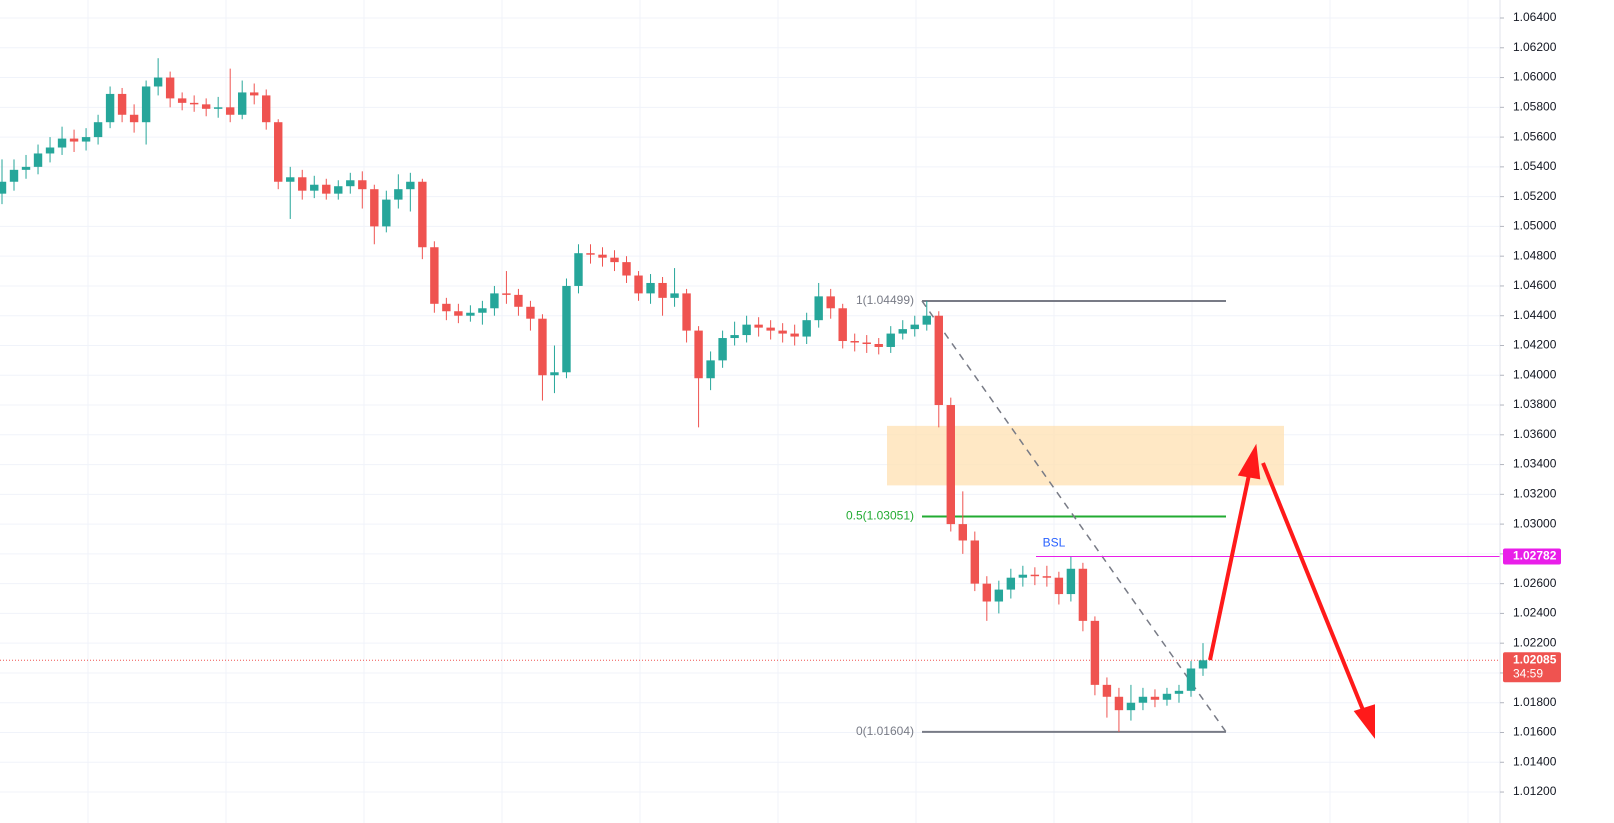 The width and height of the screenshot is (1614, 823). I want to click on arrow-down-shaft, so click(1314, 589).